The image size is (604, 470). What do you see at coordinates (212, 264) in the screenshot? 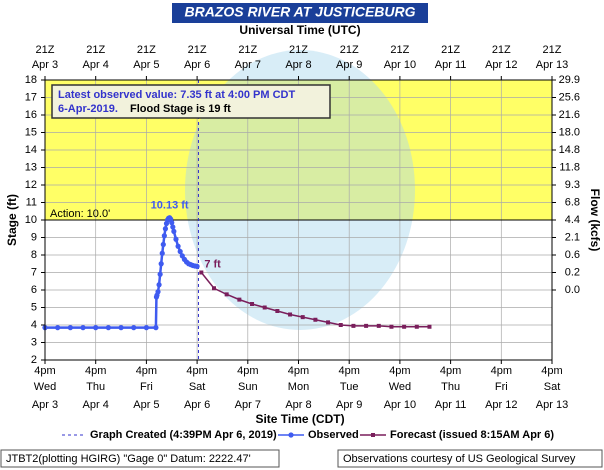
I see `value-label: 7 ft` at bounding box center [212, 264].